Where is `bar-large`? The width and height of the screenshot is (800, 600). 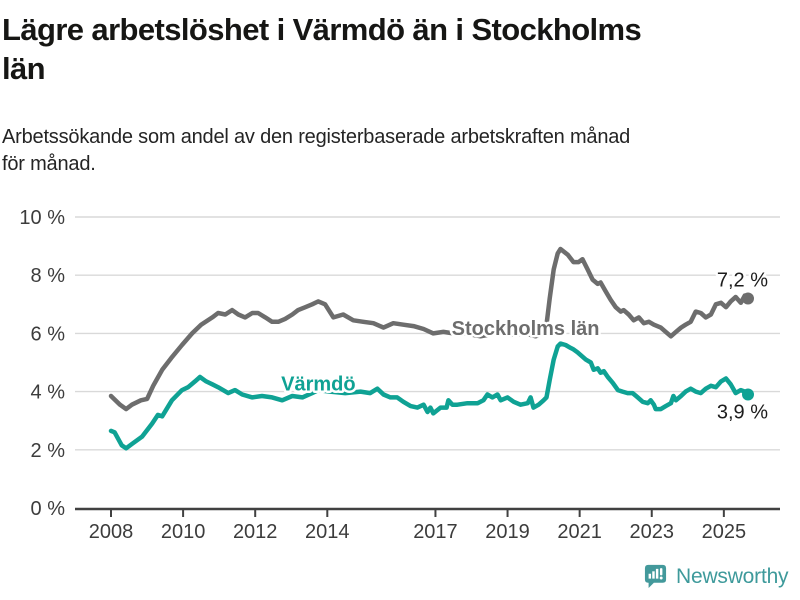 bar-large is located at coordinates (657, 573).